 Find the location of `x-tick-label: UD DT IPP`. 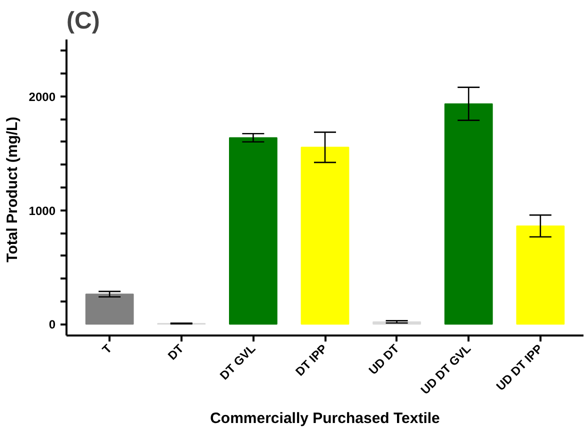

x-tick-label: UD DT IPP is located at coordinates (520, 368).